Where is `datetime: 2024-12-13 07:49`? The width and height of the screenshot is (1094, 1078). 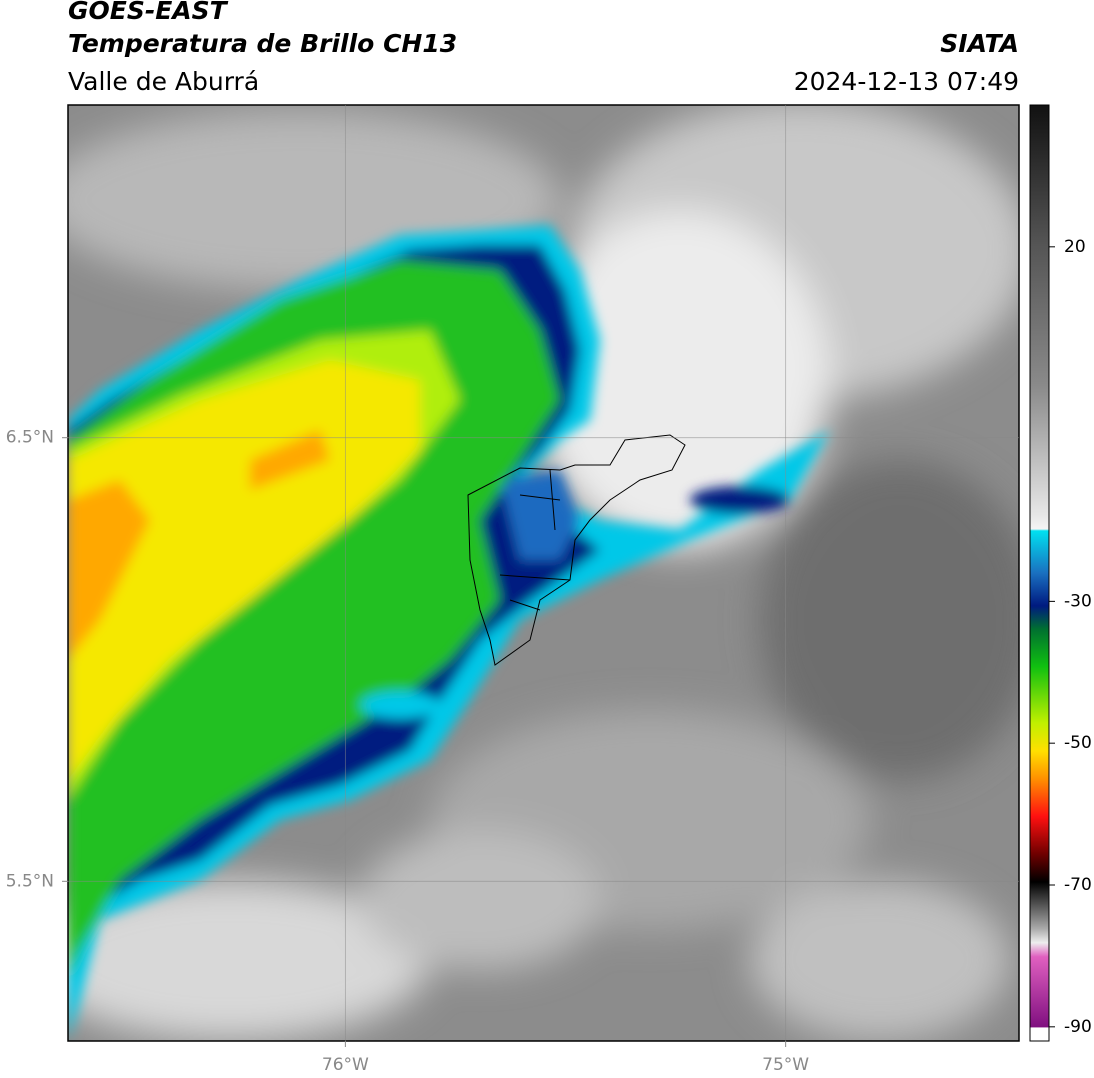
datetime: 2024-12-13 07:49 is located at coordinates (906, 81).